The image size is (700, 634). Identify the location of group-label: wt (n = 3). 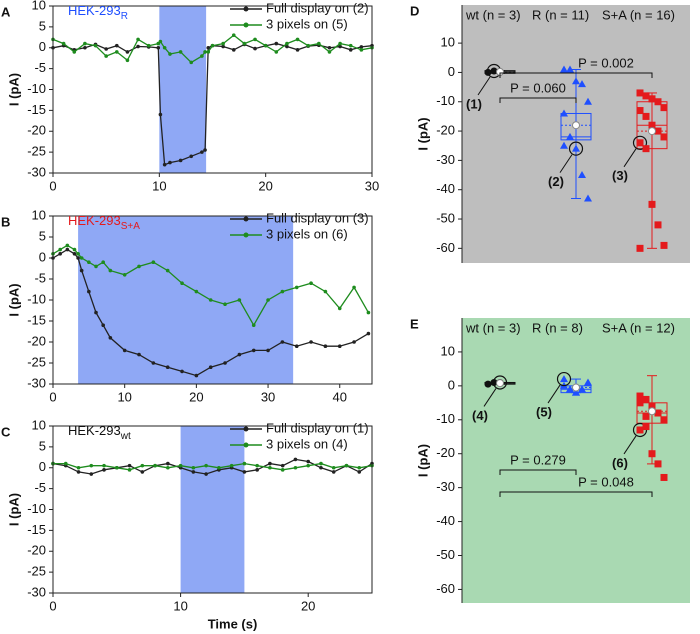
(493, 14).